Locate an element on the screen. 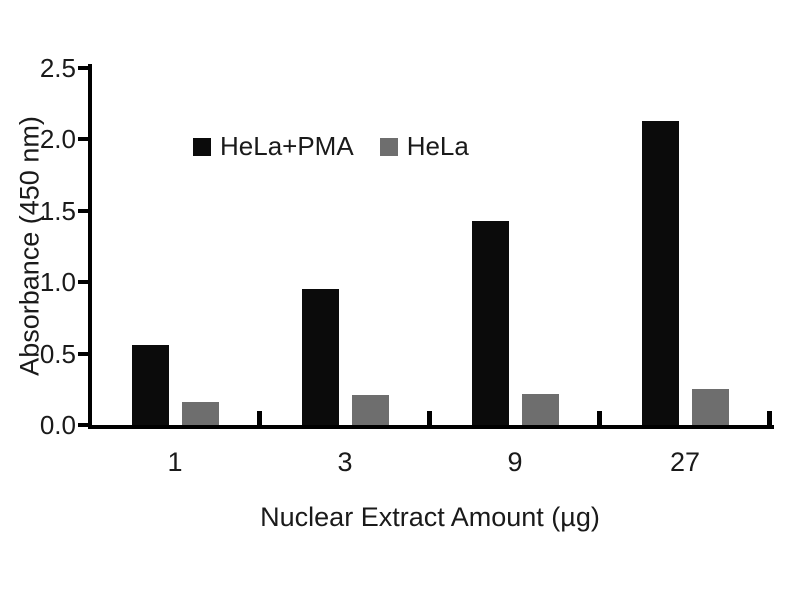 Image resolution: width=800 pixels, height=600 pixels. legend-item: HeLa is located at coordinates (424, 146).